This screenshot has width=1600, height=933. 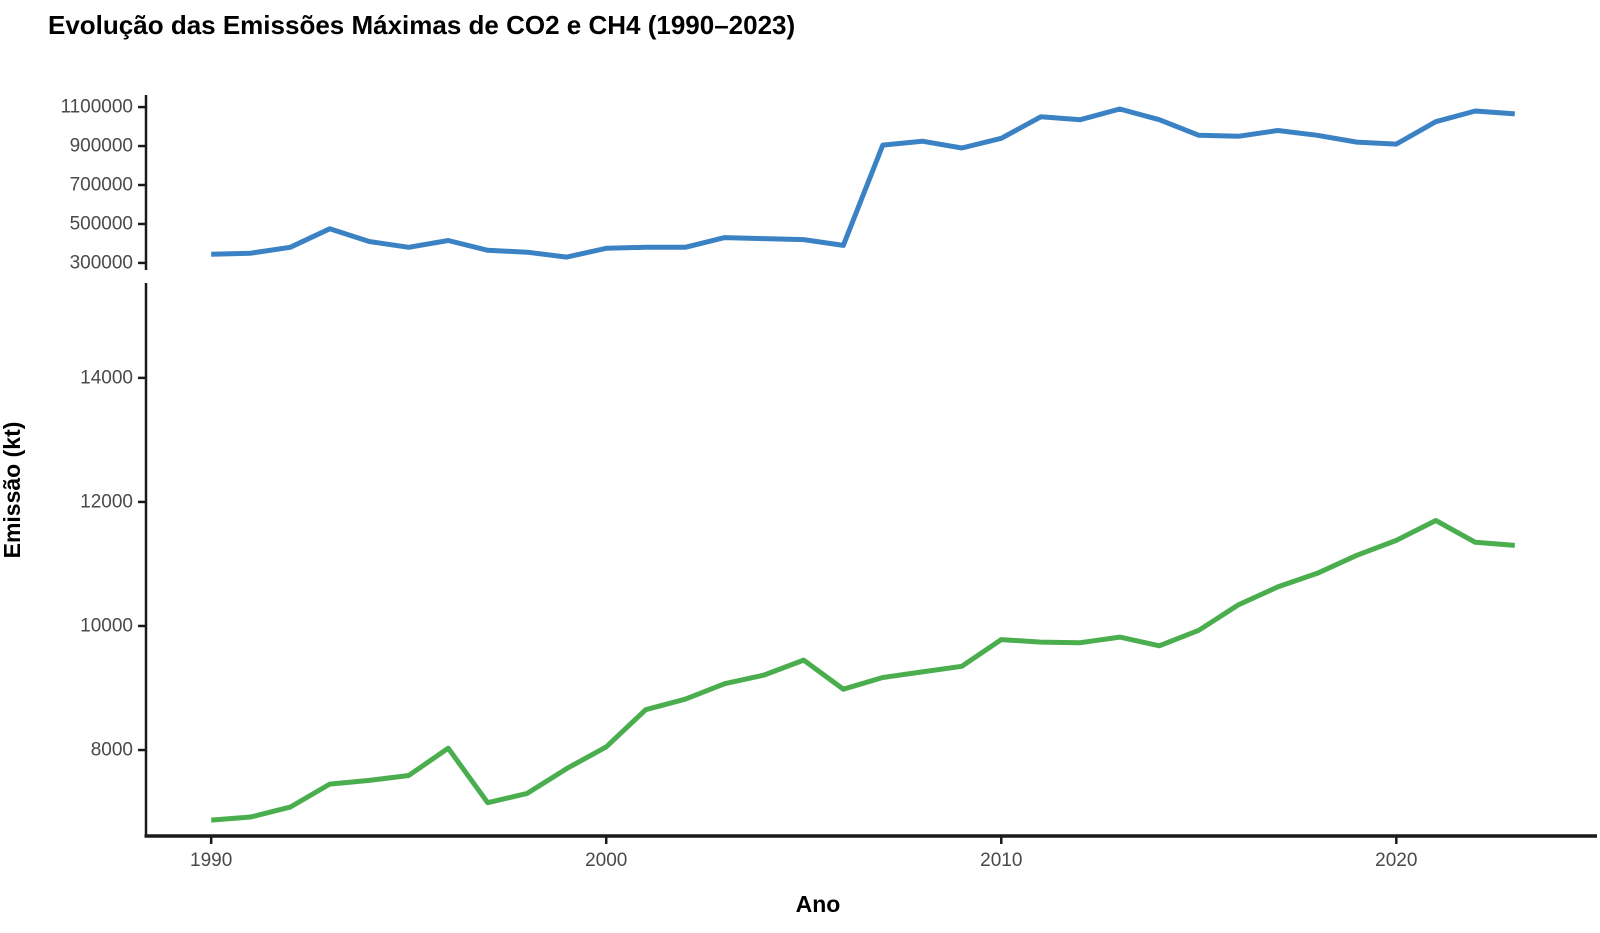 What do you see at coordinates (112, 750) in the screenshot?
I see `ch4-y-tick-label: 8000` at bounding box center [112, 750].